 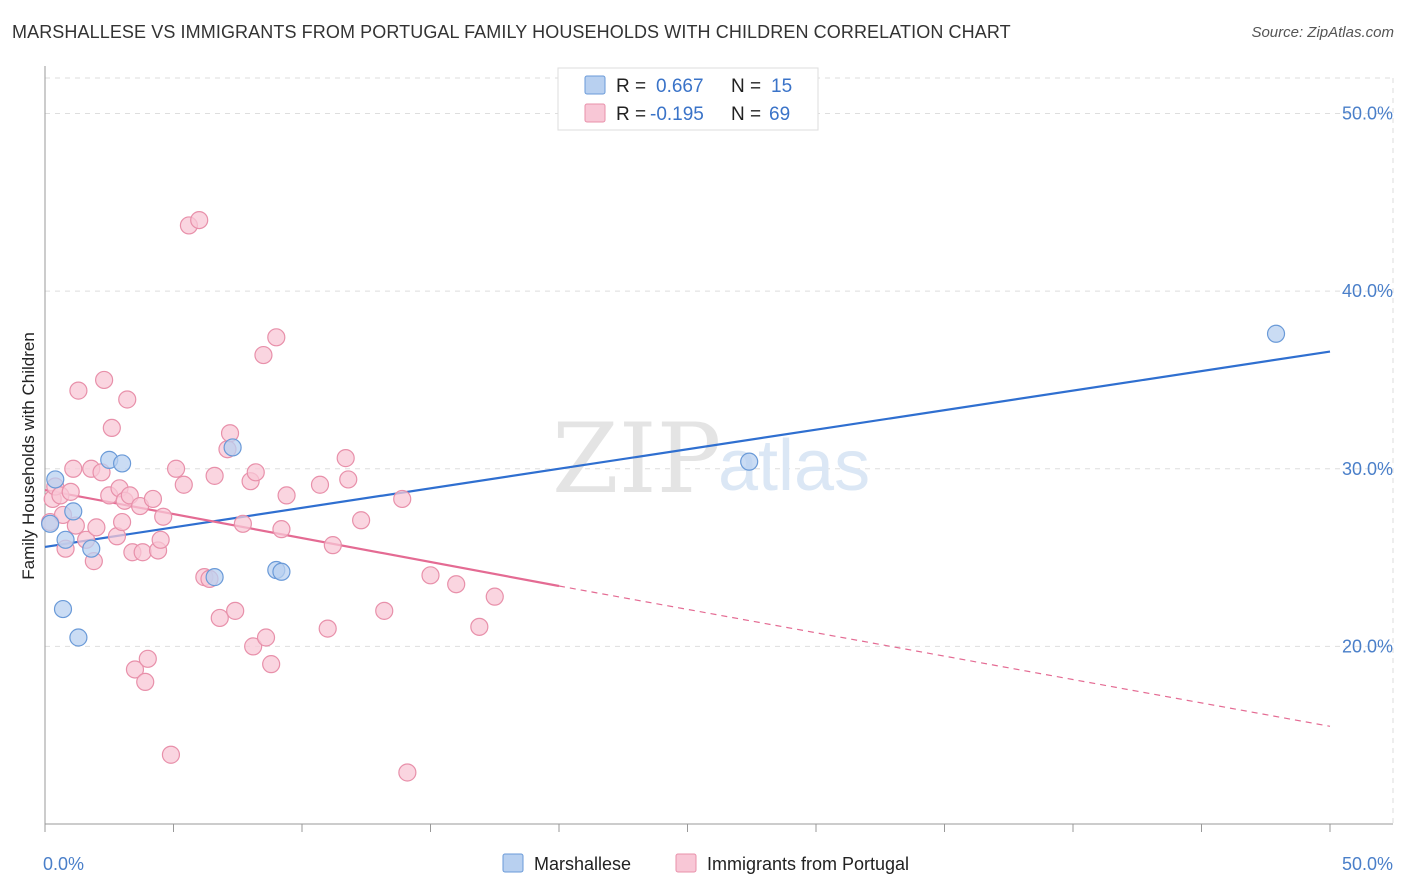 What do you see at coordinates (595, 85) in the screenshot?
I see `legend-swatch-marshallese` at bounding box center [595, 85].